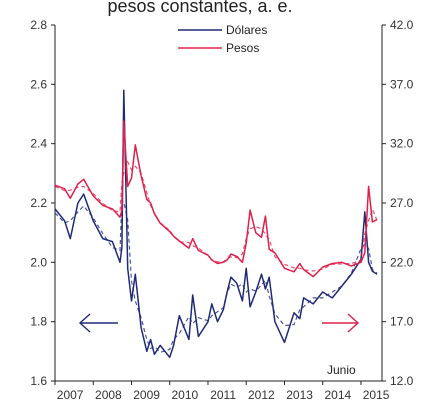 This screenshot has width=430, height=417. What do you see at coordinates (402, 25) in the screenshot?
I see `right-tick-label: 42.0` at bounding box center [402, 25].